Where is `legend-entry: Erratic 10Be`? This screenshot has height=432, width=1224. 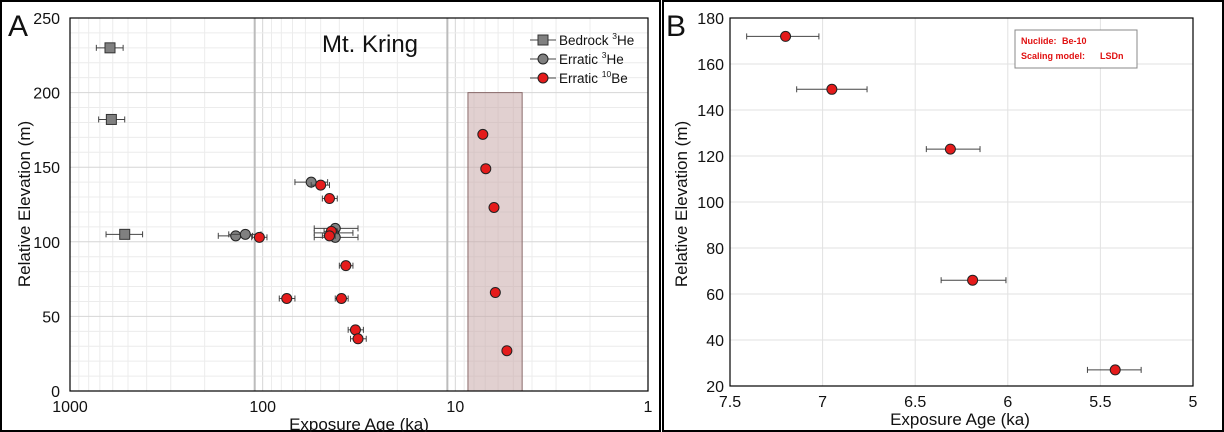 legend-entry: Erratic 10Be is located at coordinates (579, 77).